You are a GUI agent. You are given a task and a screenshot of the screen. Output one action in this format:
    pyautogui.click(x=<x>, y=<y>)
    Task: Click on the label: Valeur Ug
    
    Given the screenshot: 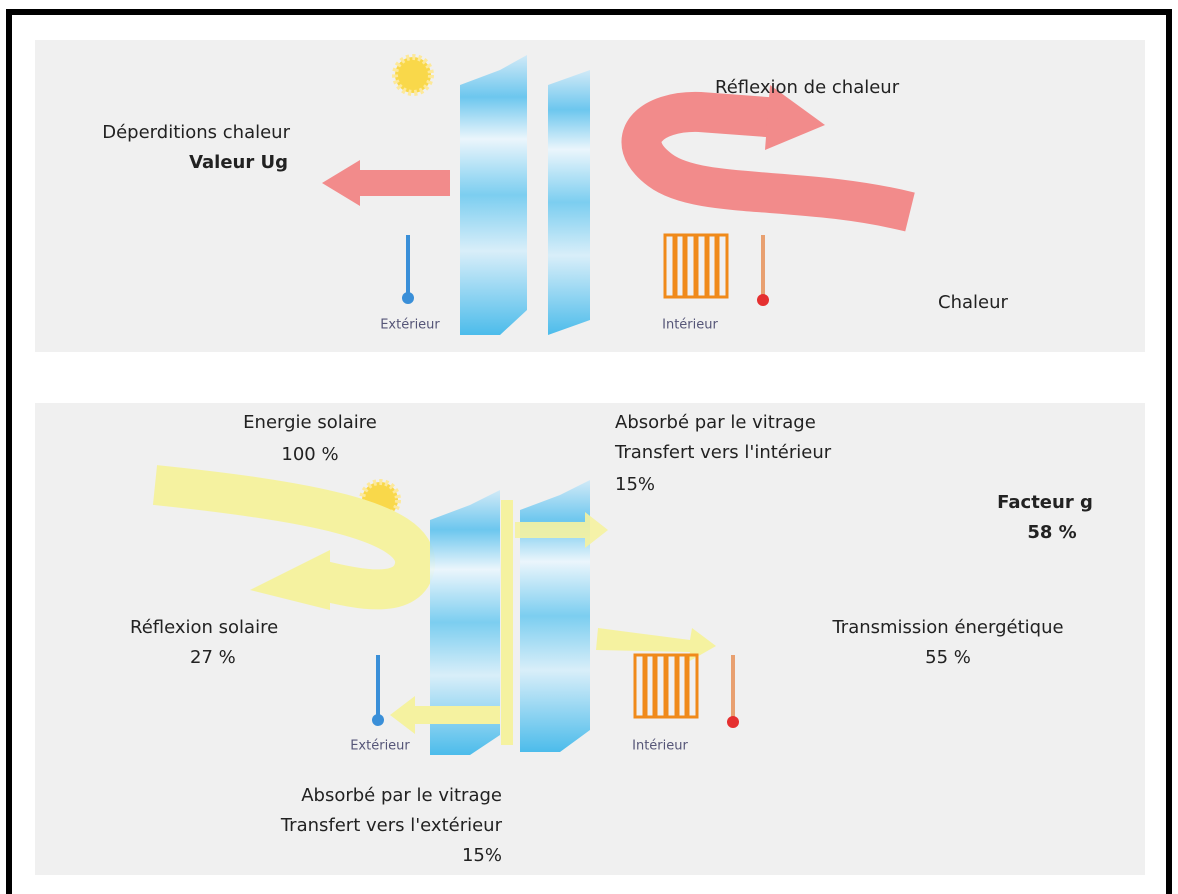 What is the action you would take?
    pyautogui.click(x=238, y=162)
    